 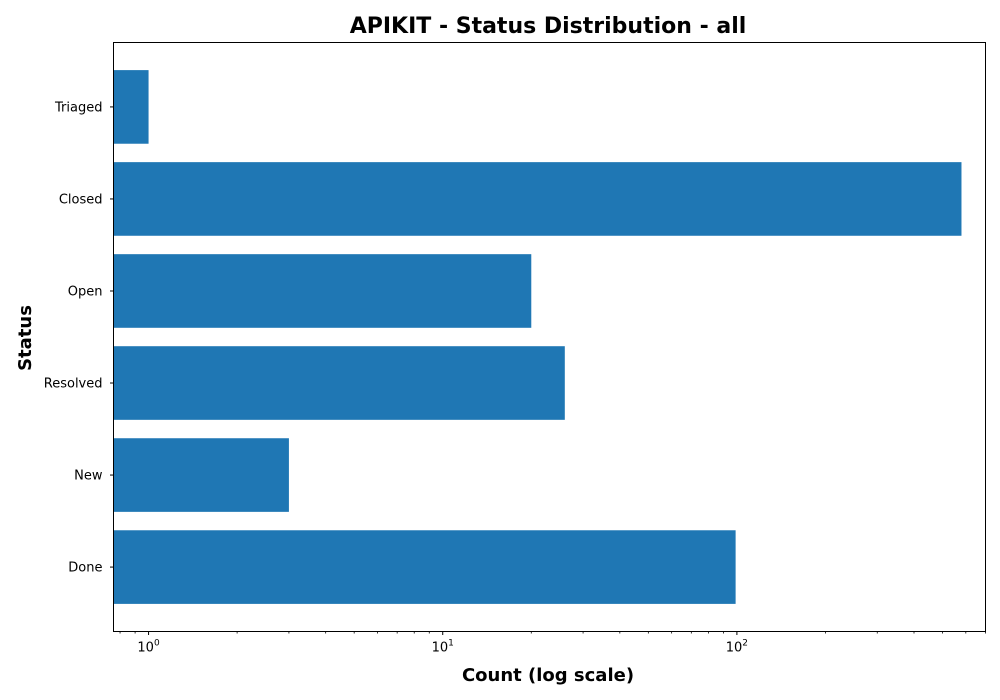 I want to click on bar-resolved, so click(x=339, y=383).